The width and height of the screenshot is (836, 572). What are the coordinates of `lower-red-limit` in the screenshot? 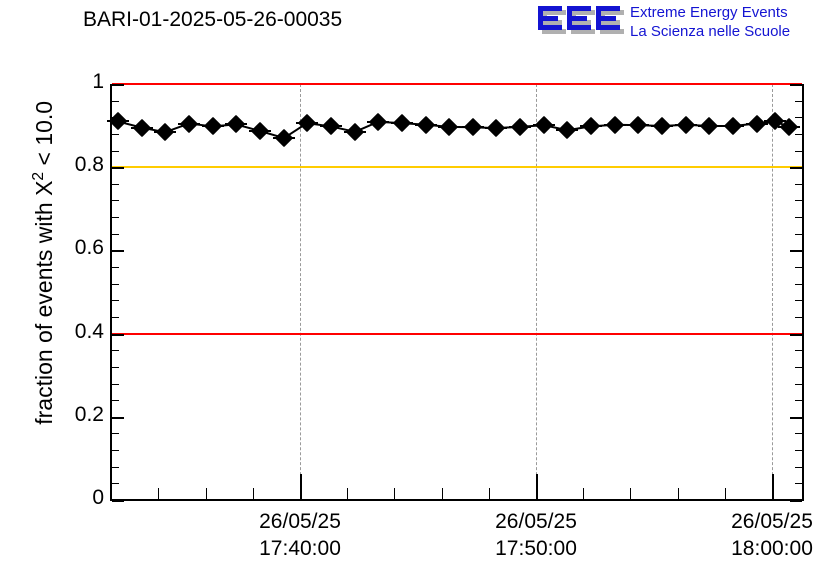 It's located at (457, 333).